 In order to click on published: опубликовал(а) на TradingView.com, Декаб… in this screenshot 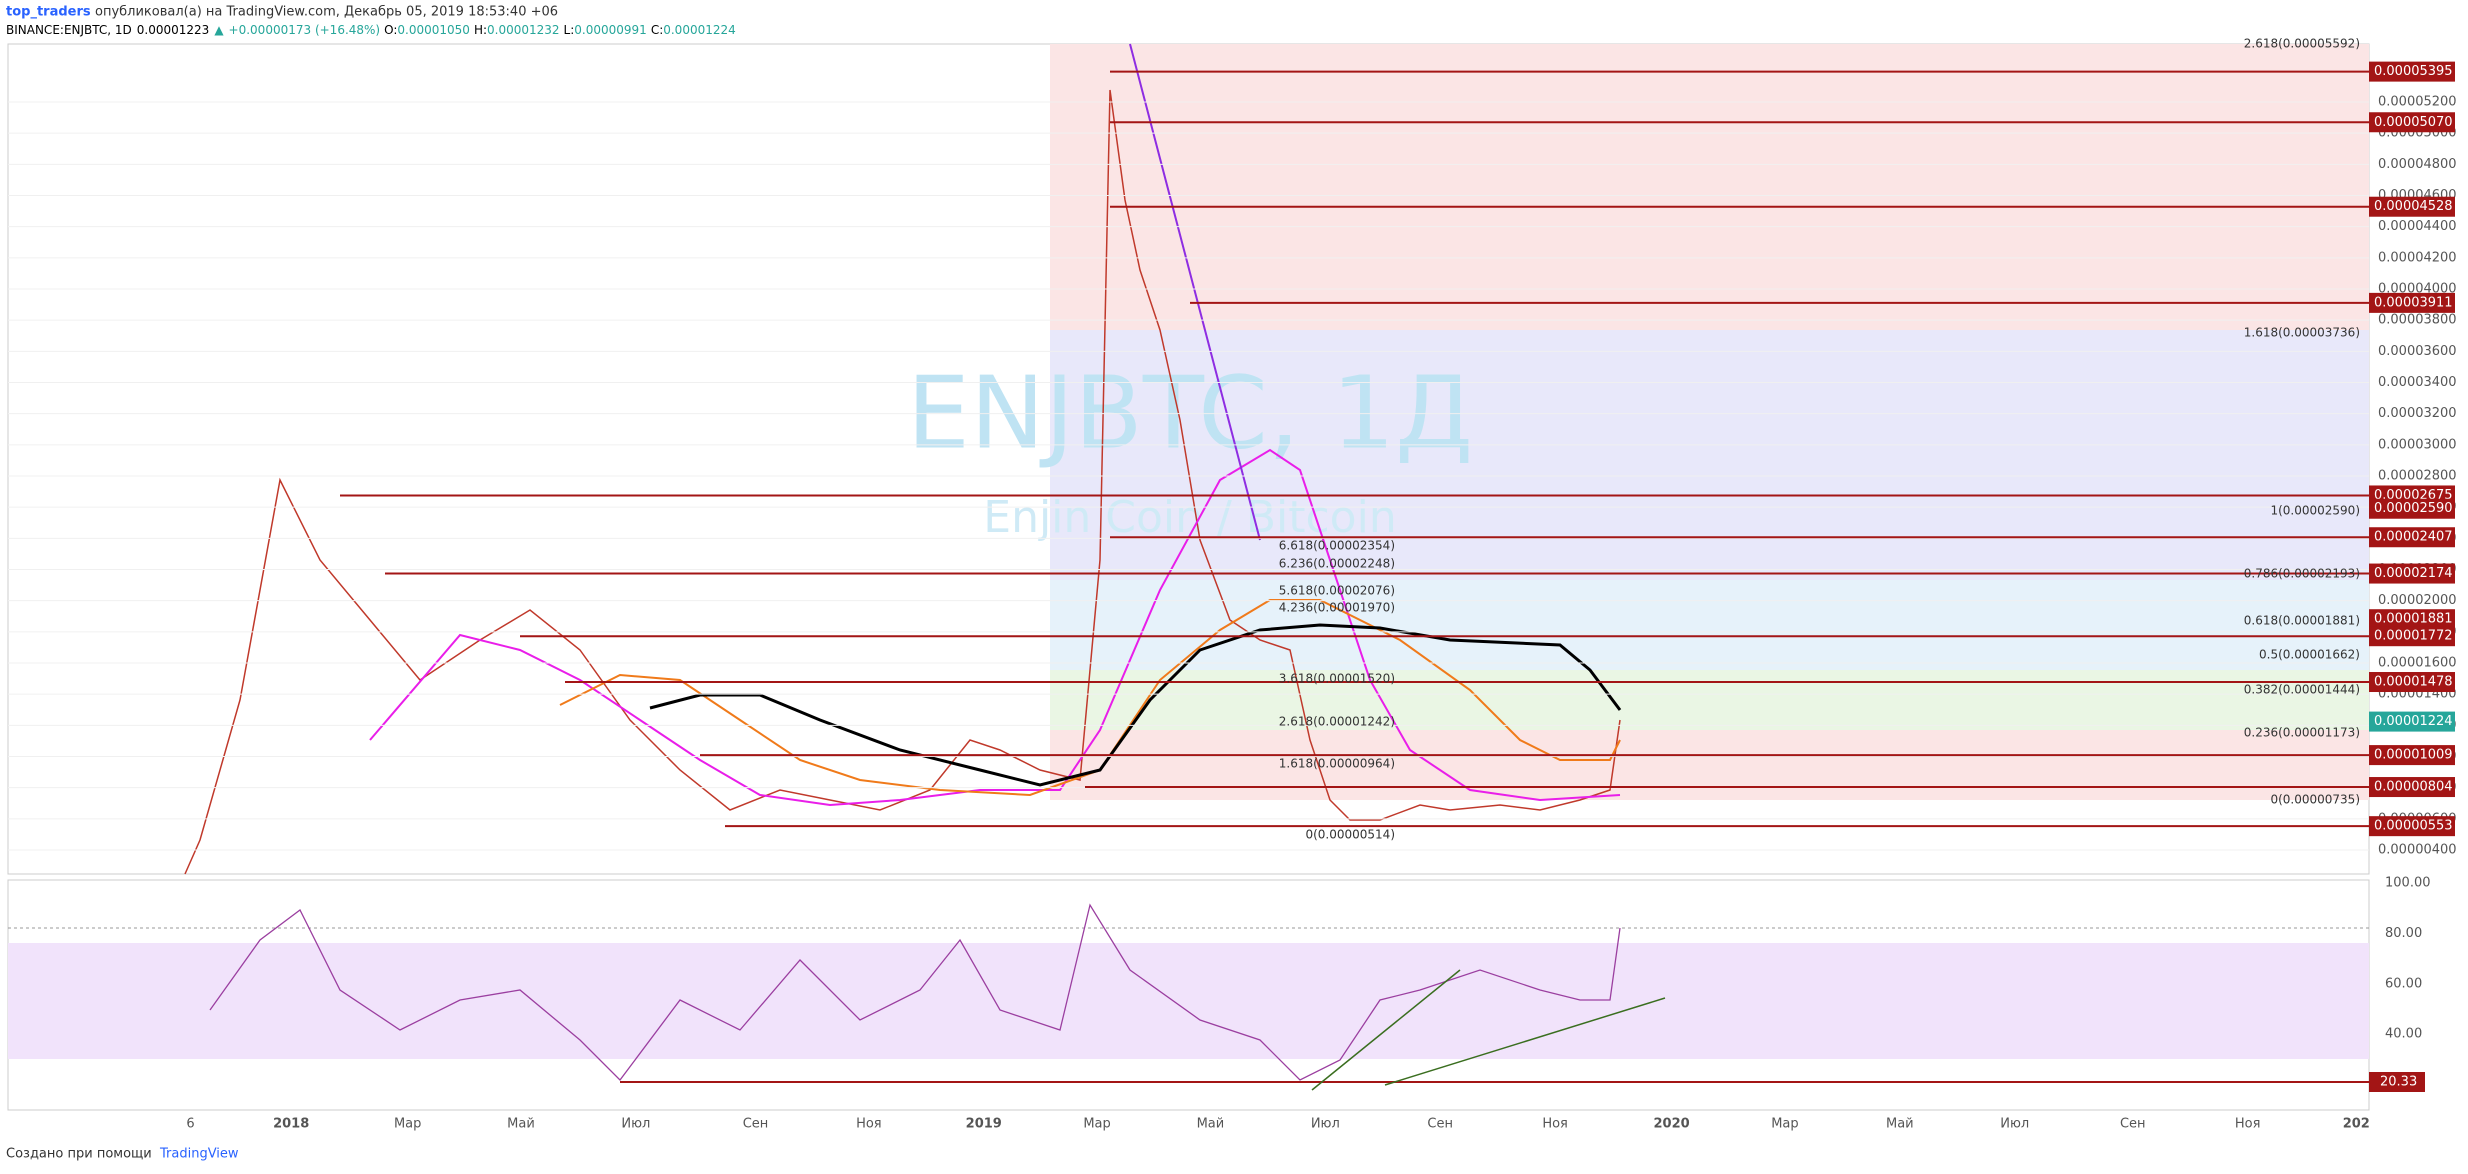, I will do `click(326, 12)`.